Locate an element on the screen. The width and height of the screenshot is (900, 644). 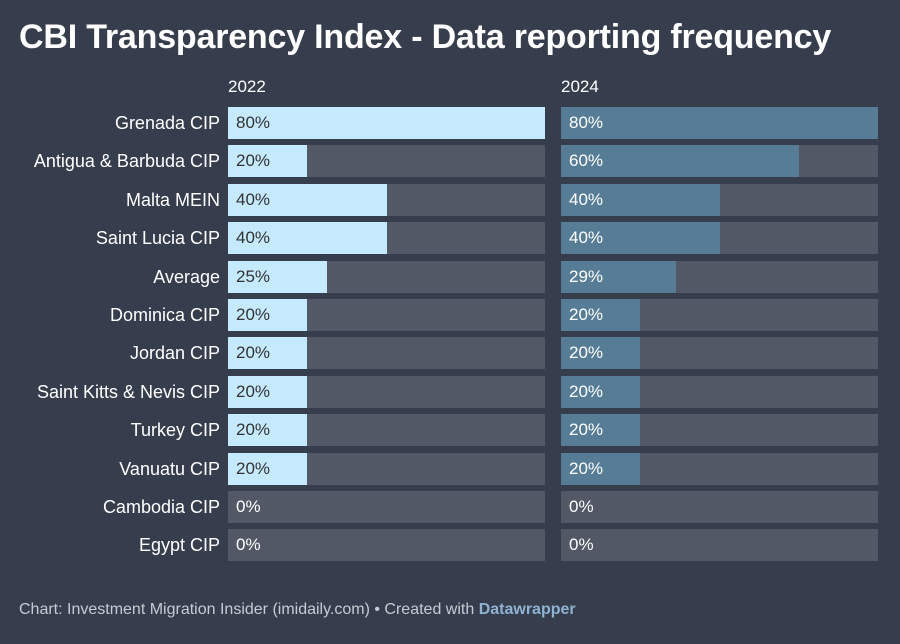
category-label: Grenada CIP is located at coordinates (167, 123).